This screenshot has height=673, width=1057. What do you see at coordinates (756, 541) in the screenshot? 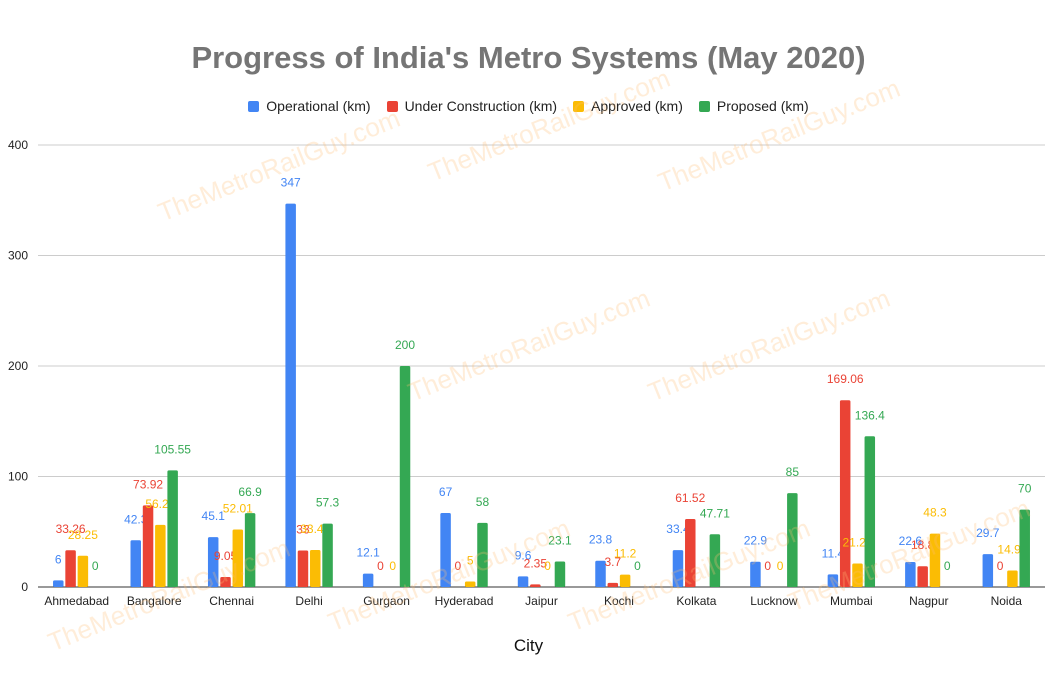
I see `data-label: 22.9` at bounding box center [756, 541].